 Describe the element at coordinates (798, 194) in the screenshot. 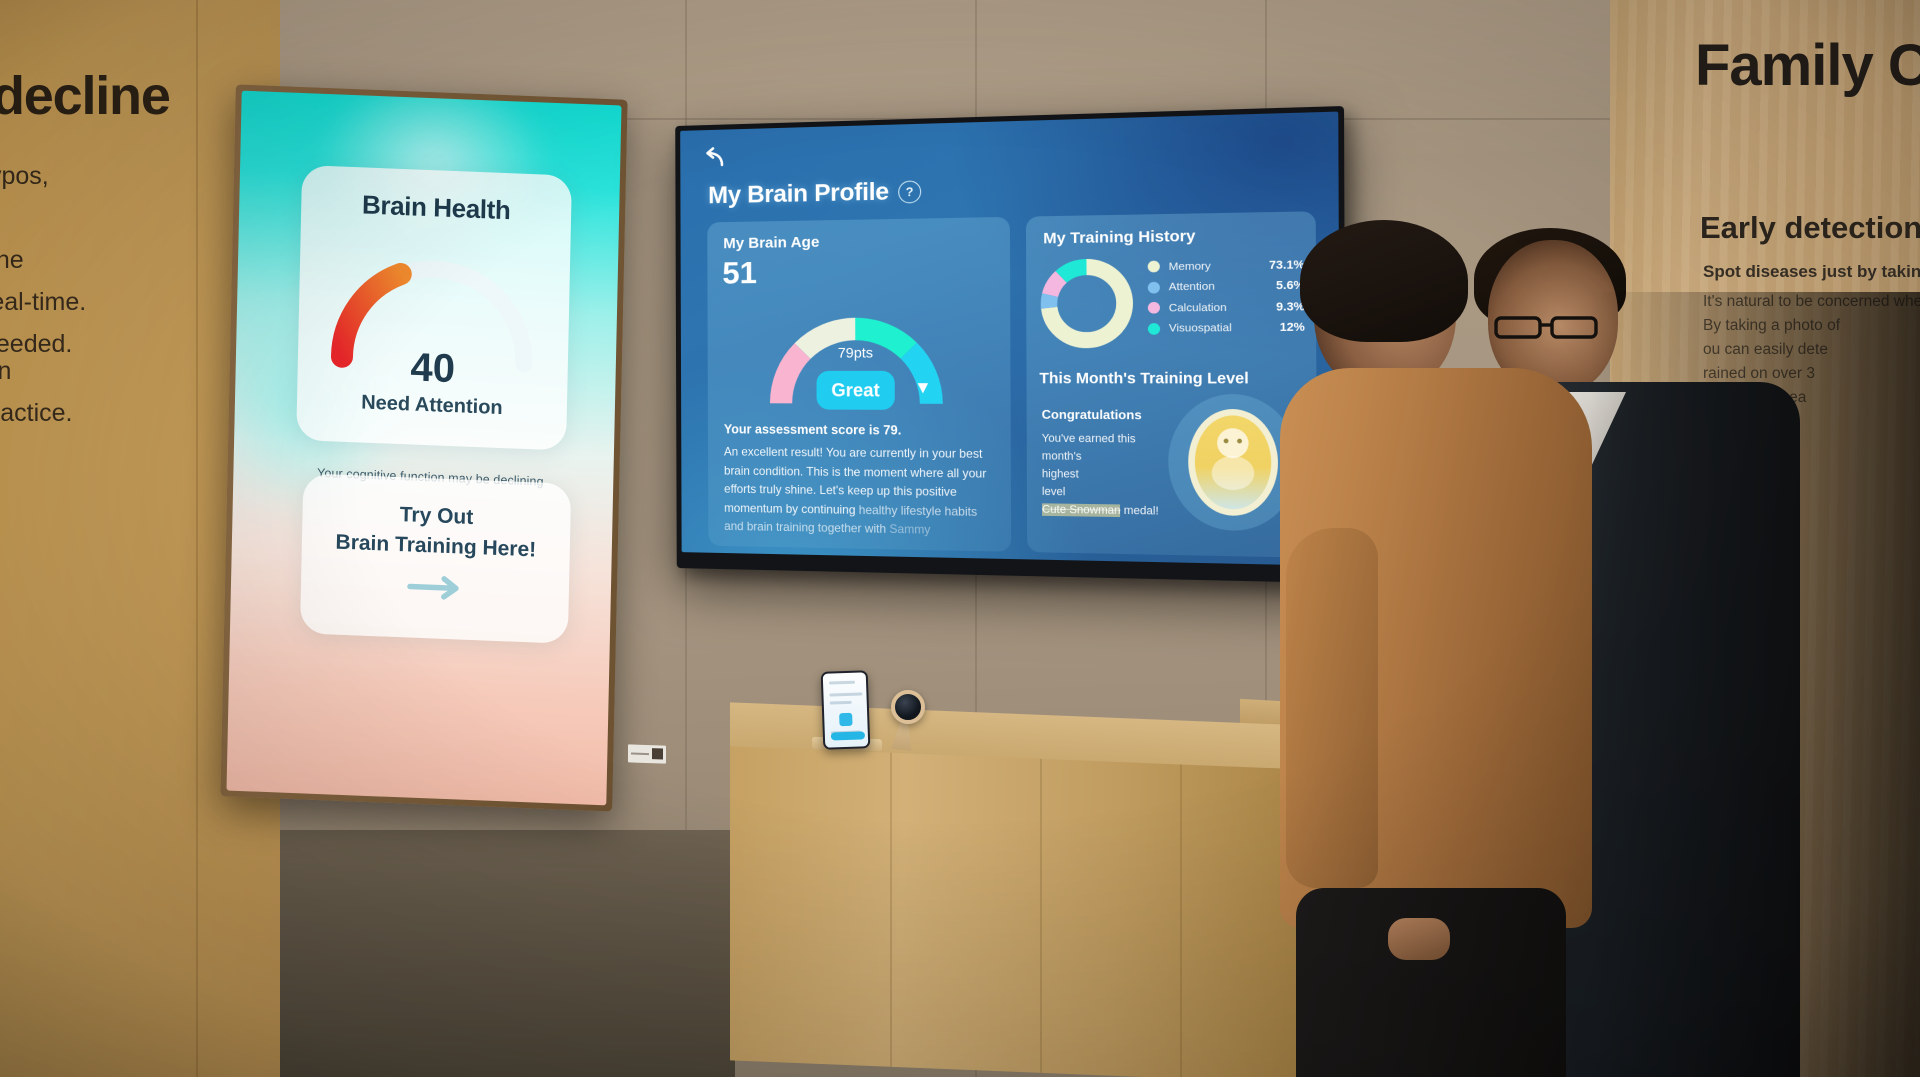

I see `page-title-text: My Brain Profile` at that location.